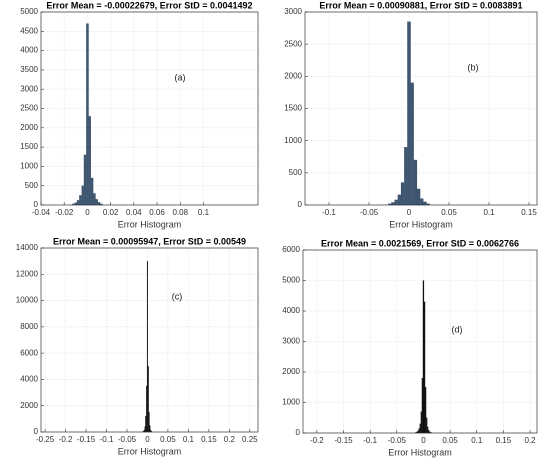  I want to click on x-tick-label: 0.02, so click(111, 212).